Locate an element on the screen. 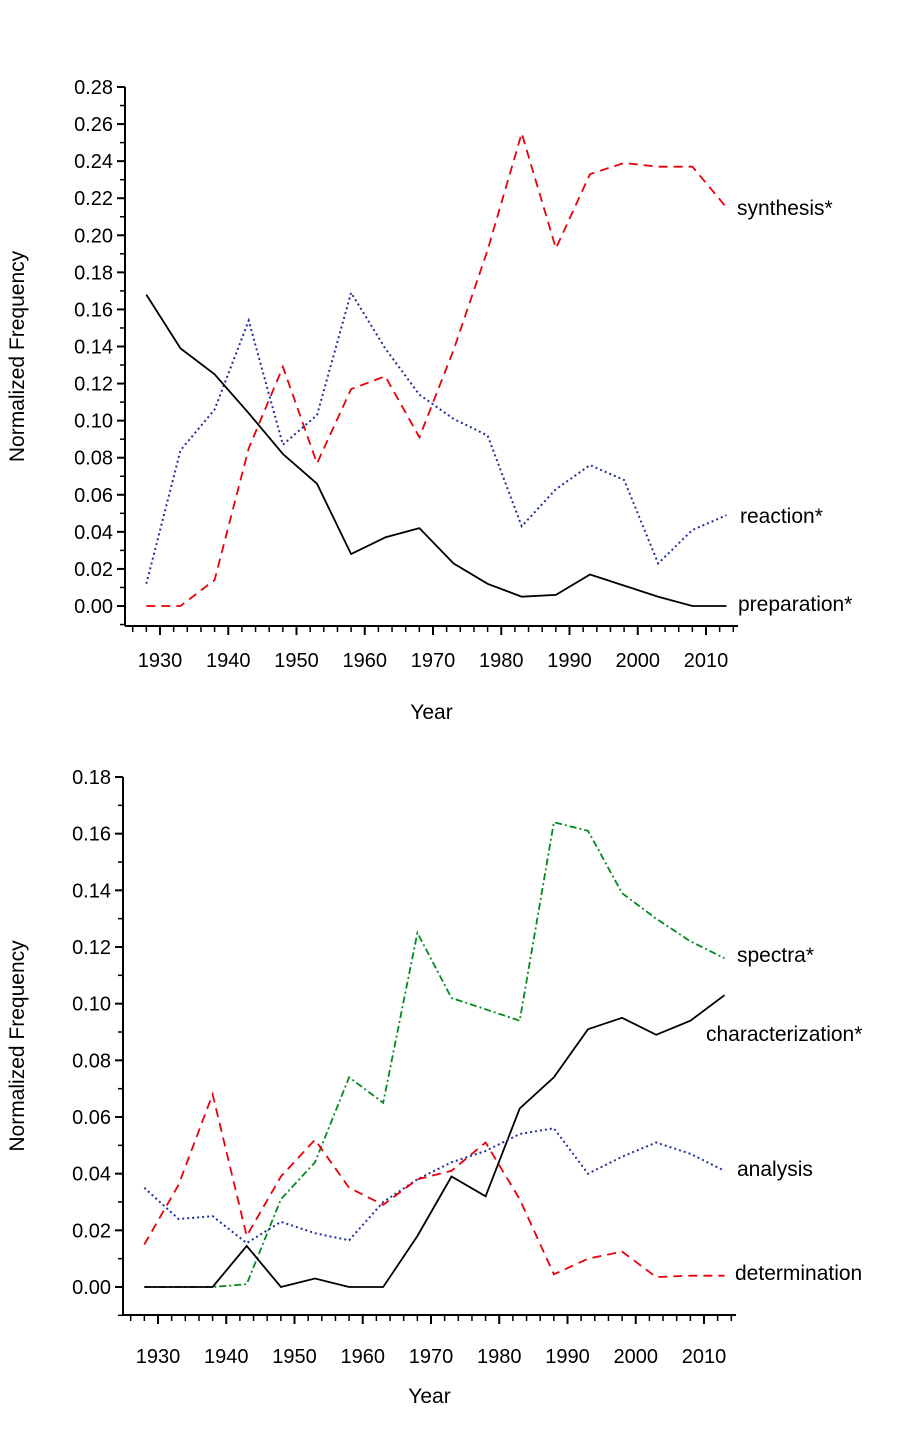  y-tick-label: 0.22 is located at coordinates (93, 199).